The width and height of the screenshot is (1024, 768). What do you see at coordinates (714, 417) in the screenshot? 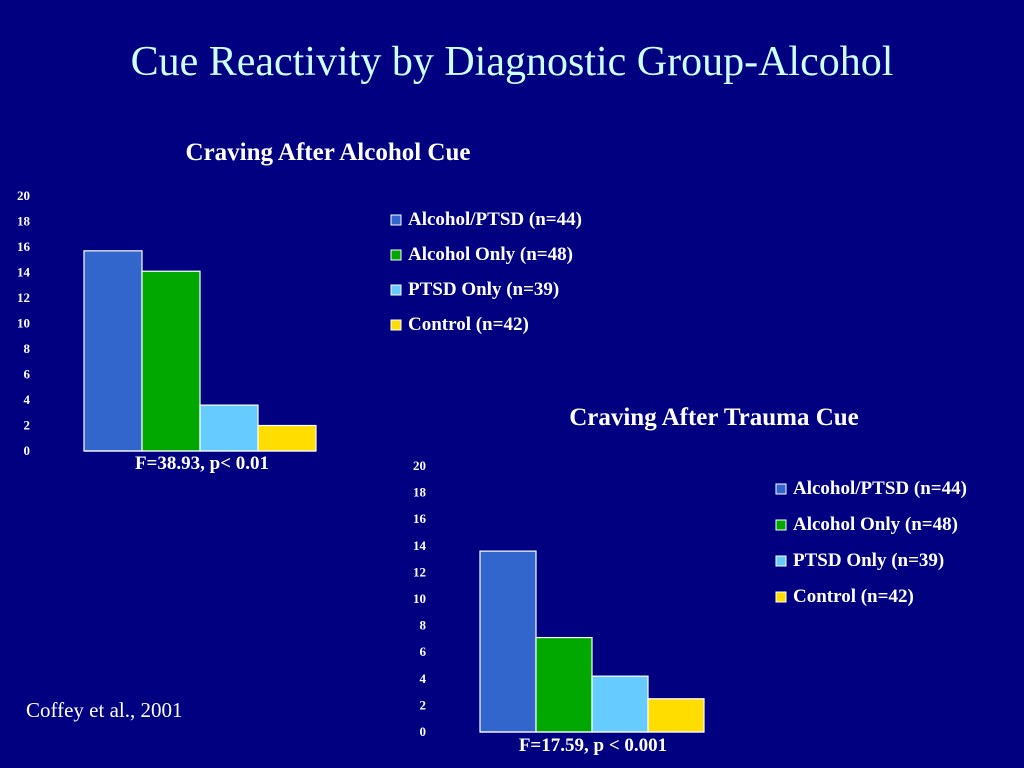
I see `chart-title: Craving After Trauma Cue` at bounding box center [714, 417].